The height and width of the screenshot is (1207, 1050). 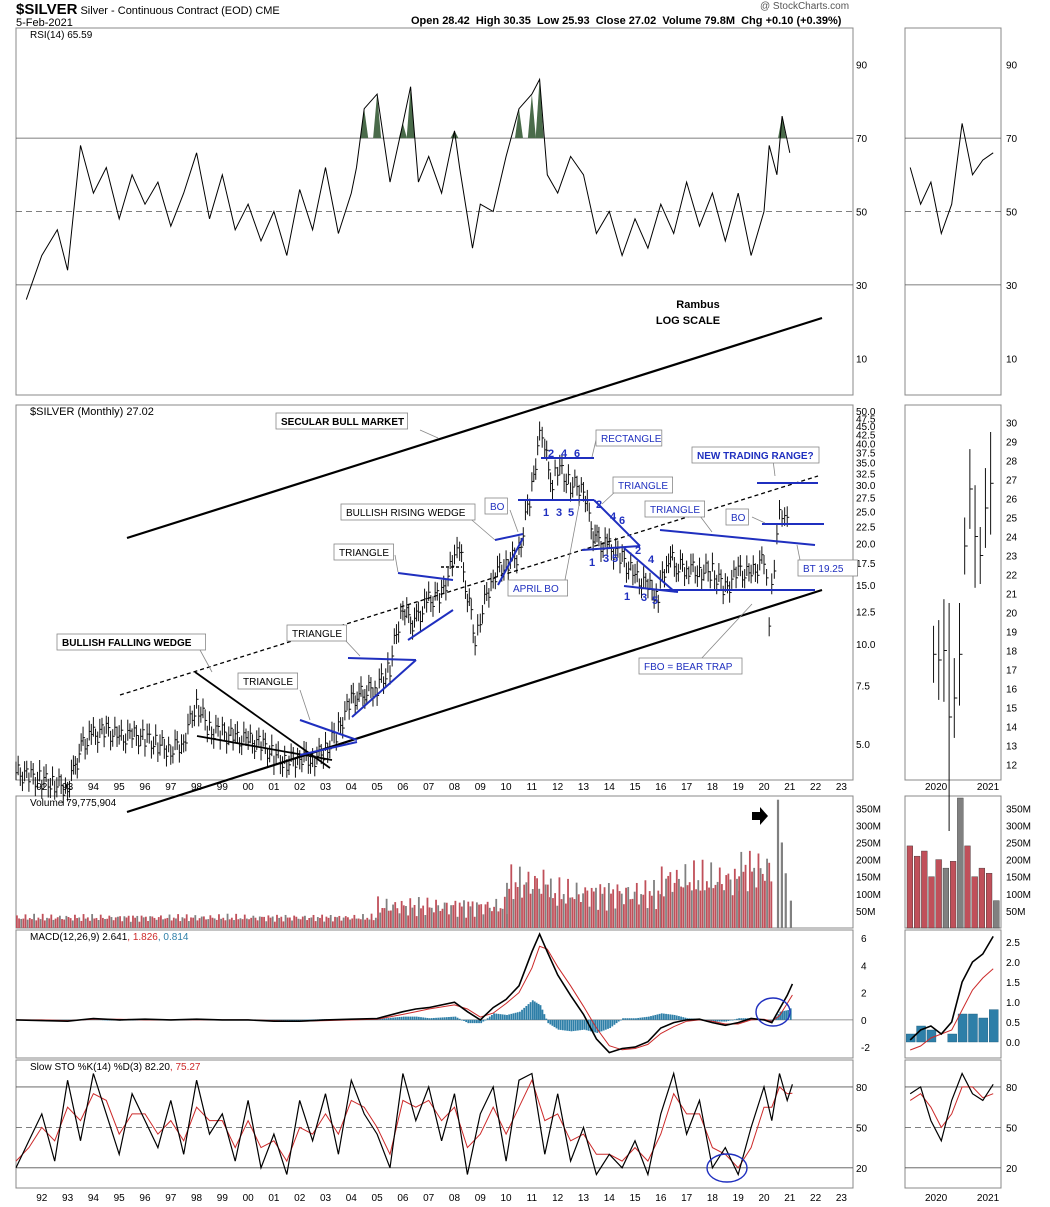 What do you see at coordinates (866, 419) in the screenshot?
I see `price-ytick-label: 47.5` at bounding box center [866, 419].